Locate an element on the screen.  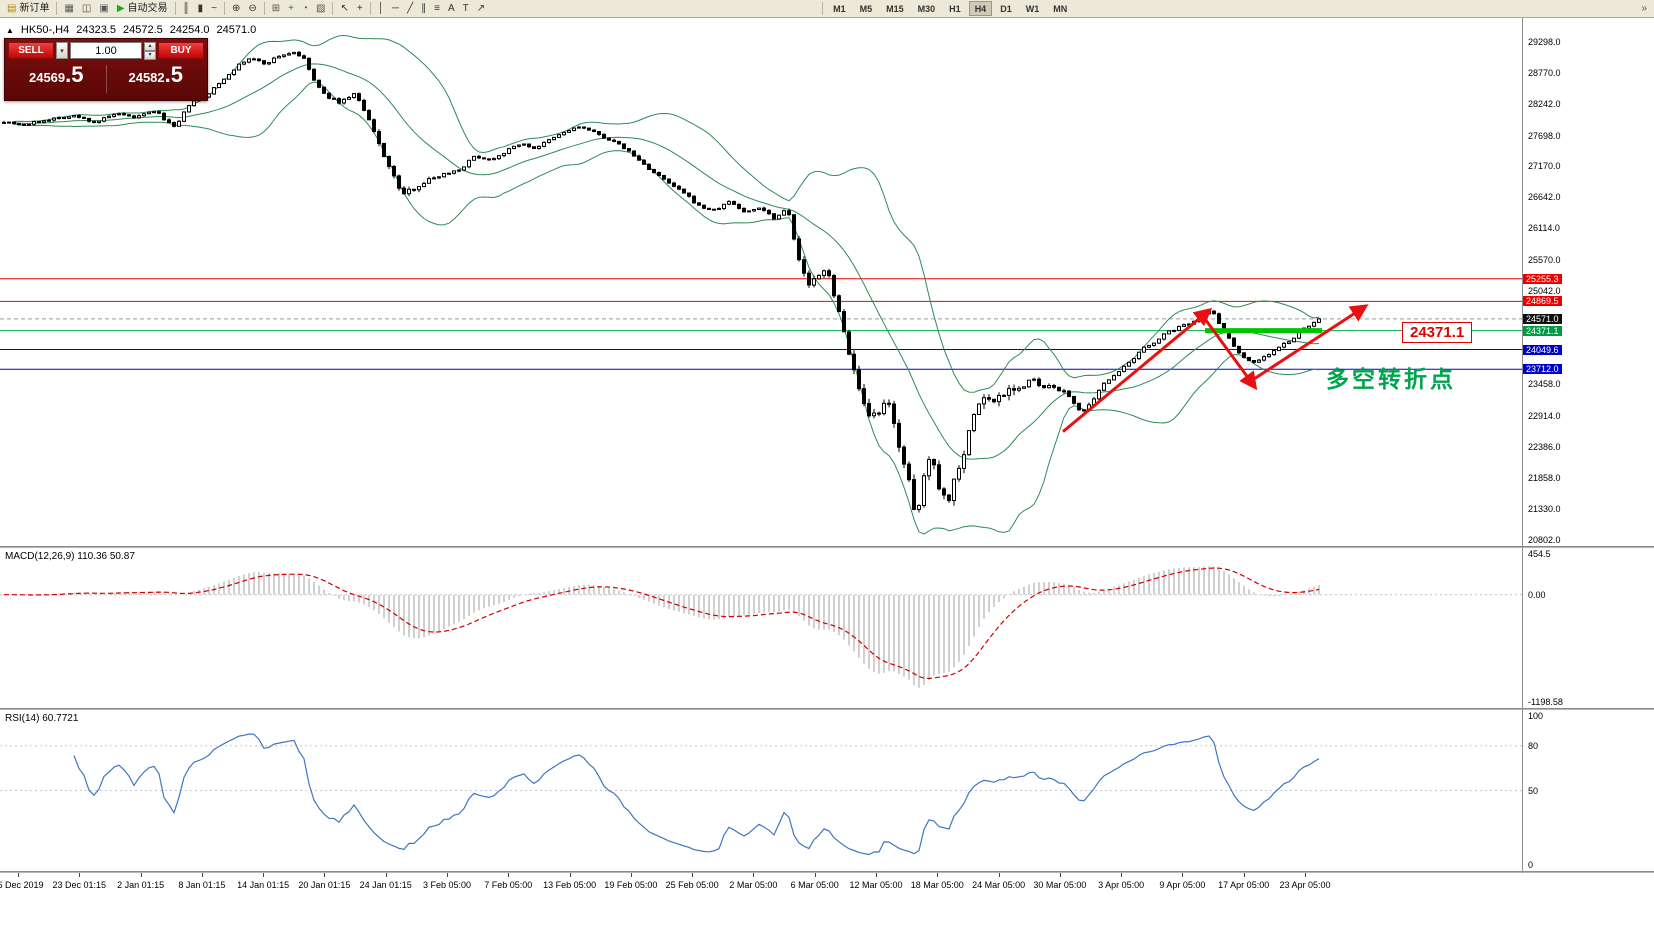
sell-price: 24569.5 is located at coordinates (56, 74).